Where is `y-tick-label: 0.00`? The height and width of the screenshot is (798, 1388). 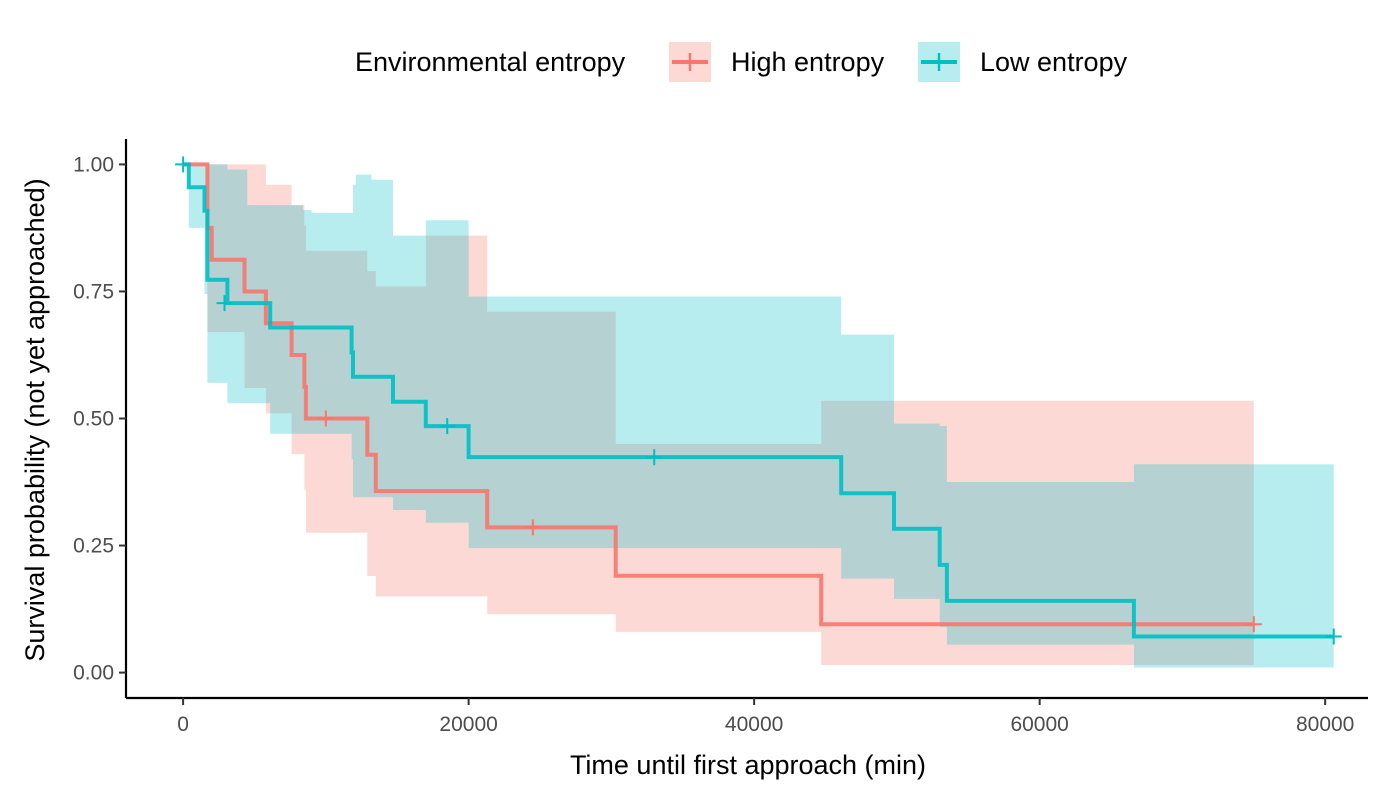
y-tick-label: 0.00 is located at coordinates (93, 673).